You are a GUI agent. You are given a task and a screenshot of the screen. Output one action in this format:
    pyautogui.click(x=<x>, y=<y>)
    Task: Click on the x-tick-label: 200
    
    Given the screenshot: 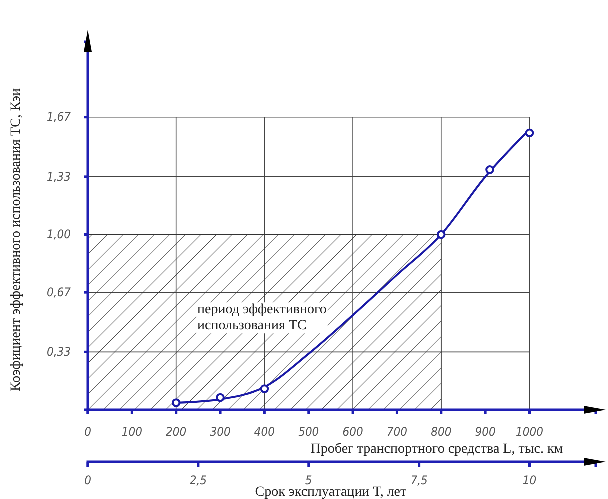 What is the action you would take?
    pyautogui.click(x=176, y=432)
    